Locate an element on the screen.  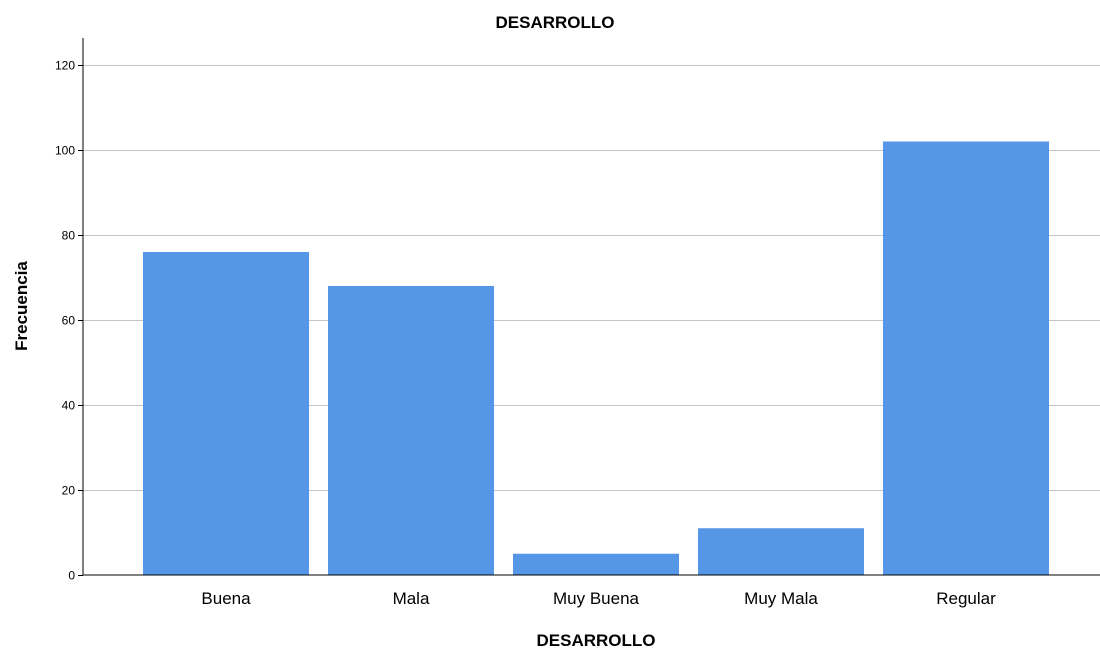
y-tick-label: 80 is located at coordinates (69, 236).